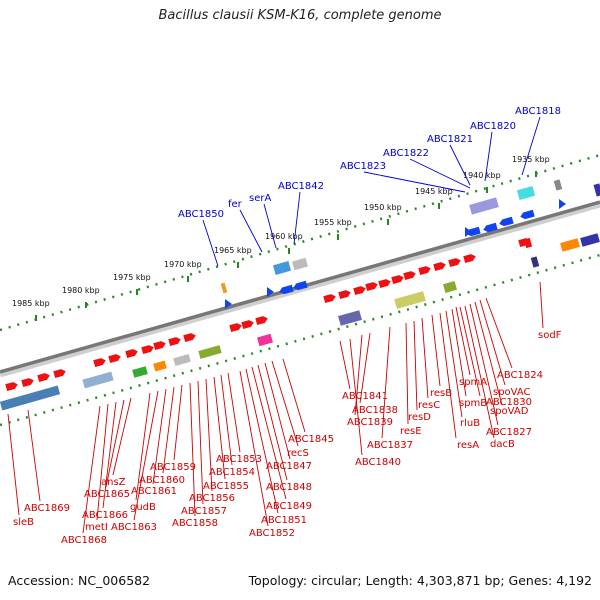 The width and height of the screenshot is (600, 600). What do you see at coordinates (260, 198) in the screenshot?
I see `top-gene-label: serA` at bounding box center [260, 198].